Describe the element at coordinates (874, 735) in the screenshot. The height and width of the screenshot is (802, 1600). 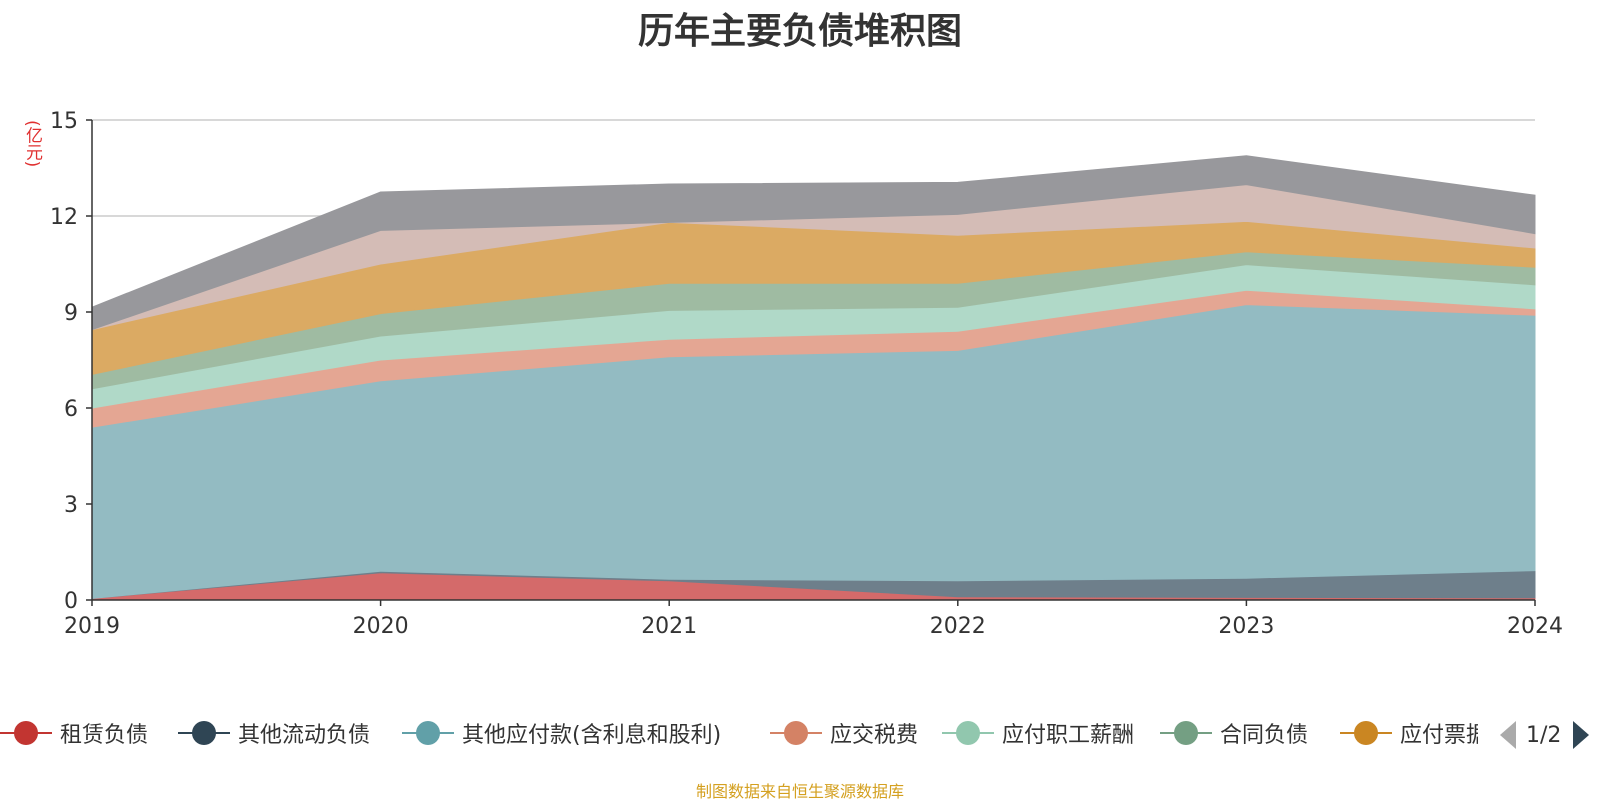
I see `legend-label: 应交税费` at that location.